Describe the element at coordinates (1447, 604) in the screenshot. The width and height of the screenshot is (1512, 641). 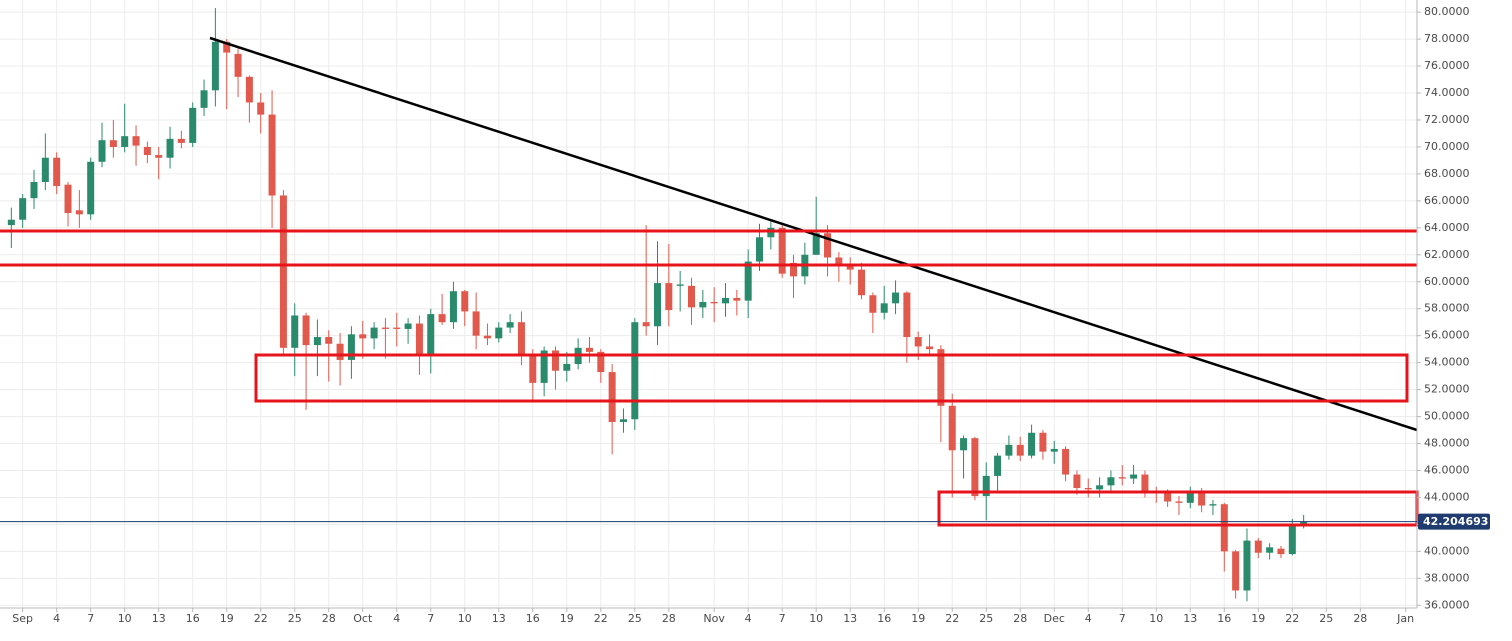
I see `y-tick-label: 36.0000` at that location.